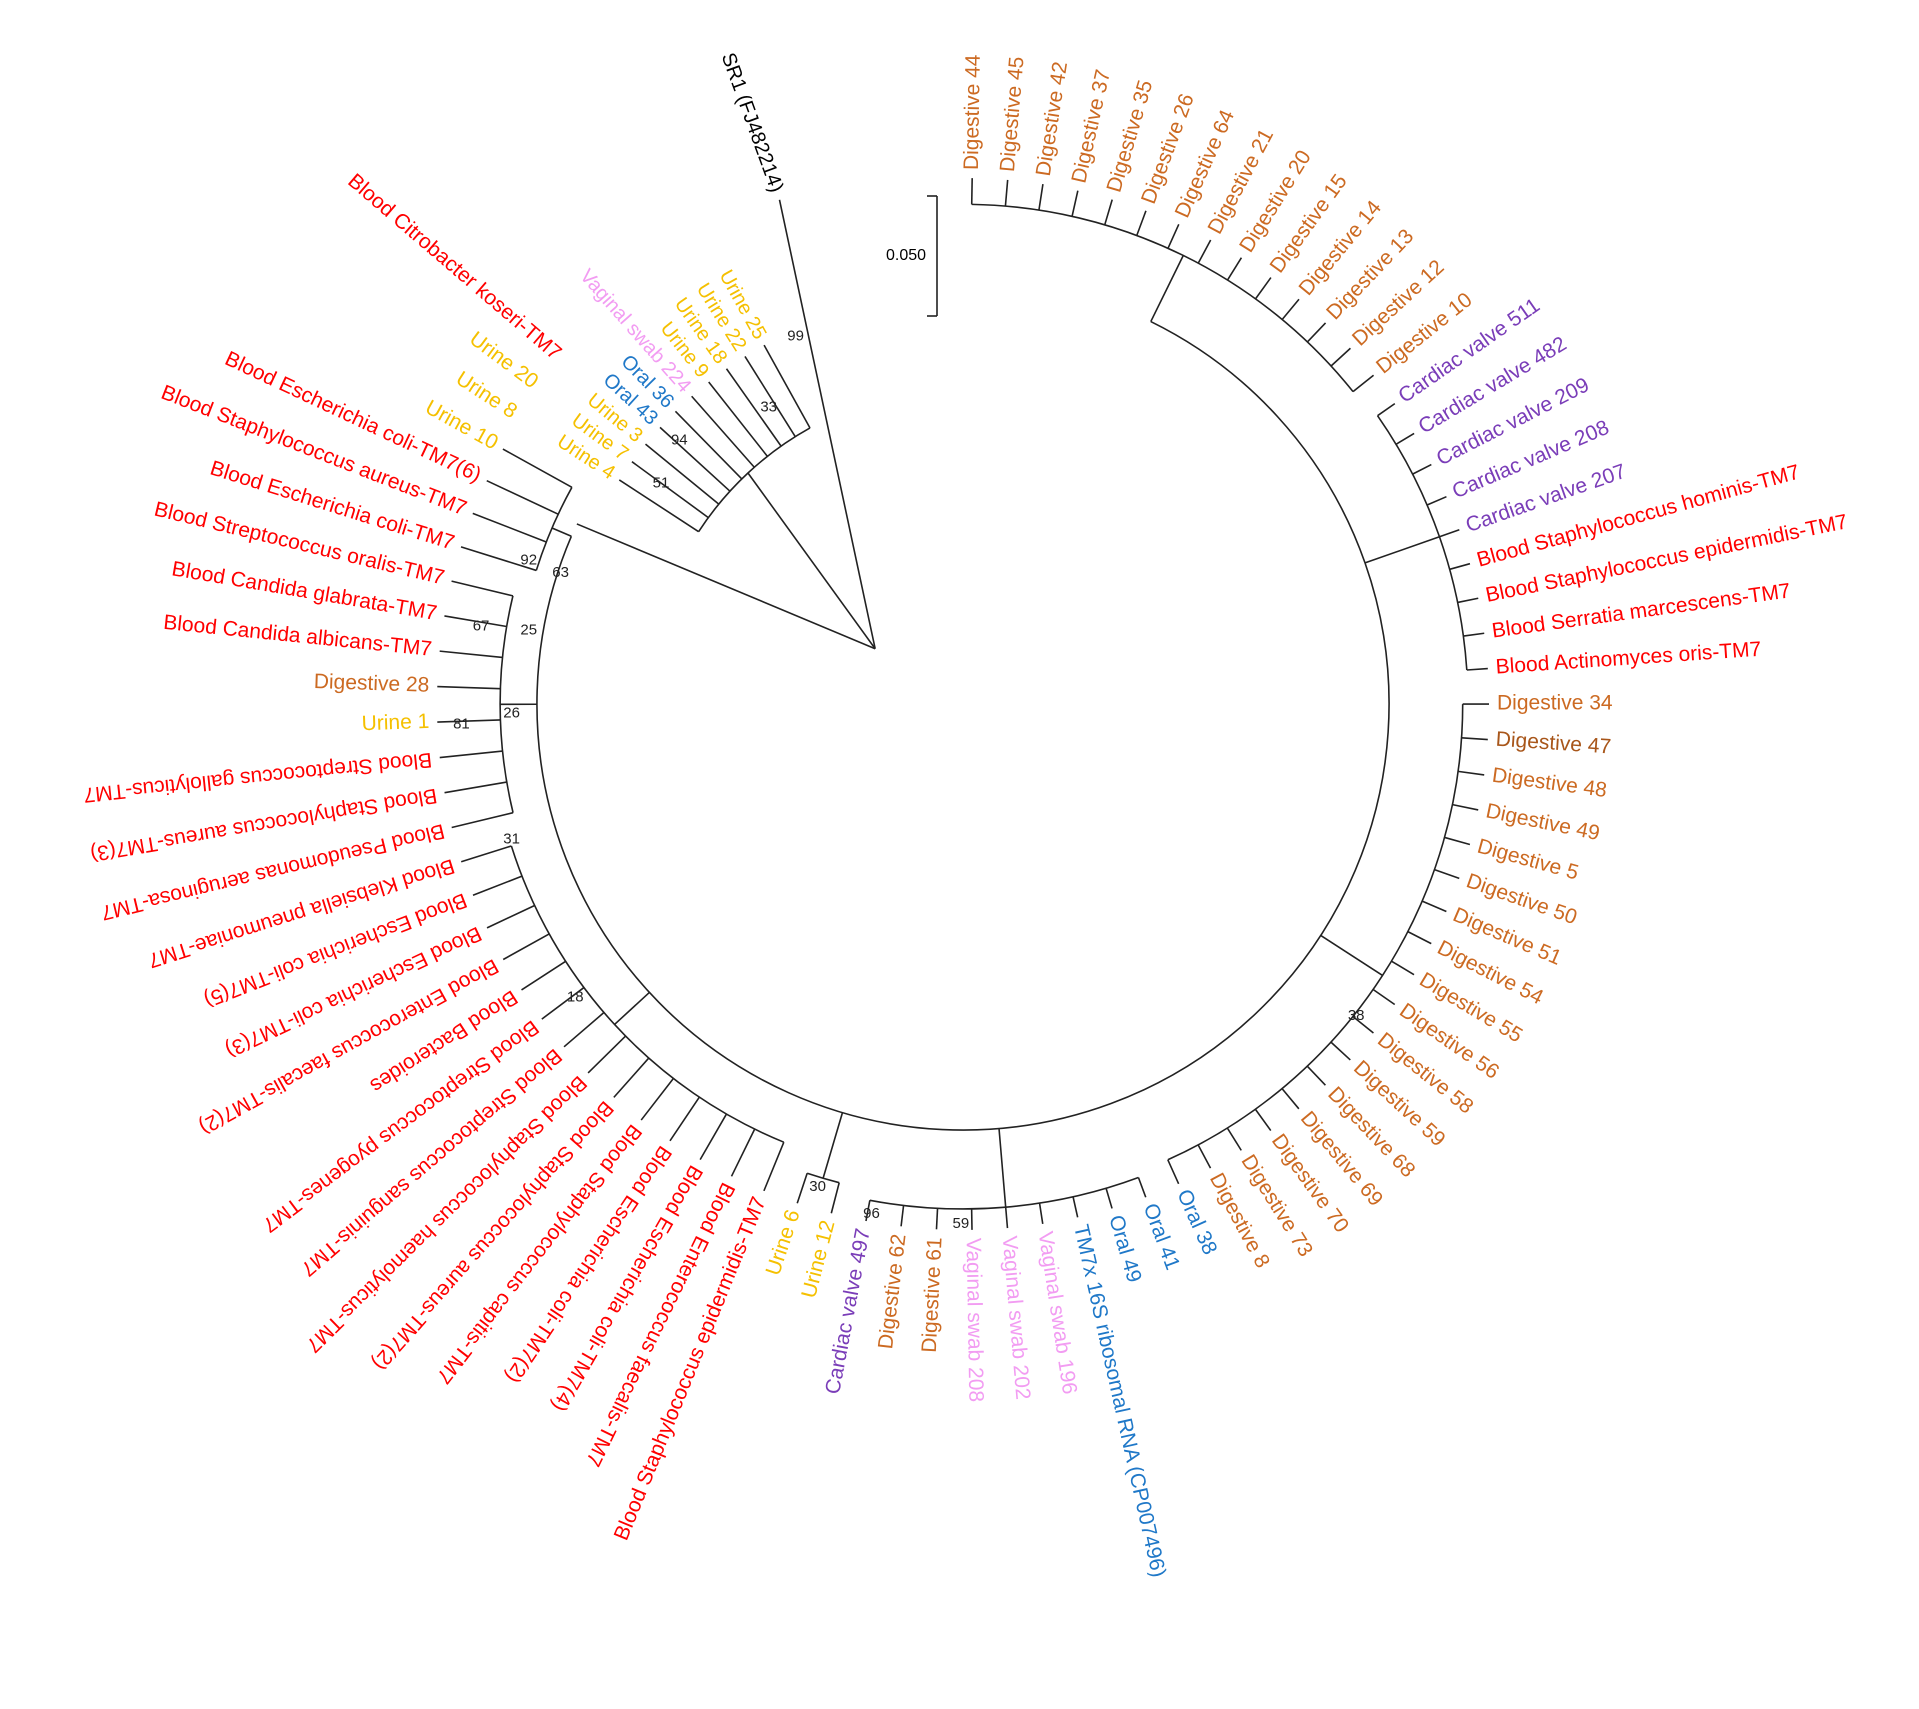  Describe the element at coordinates (818, 1259) in the screenshot. I see `leaf-label: Urine 12` at that location.